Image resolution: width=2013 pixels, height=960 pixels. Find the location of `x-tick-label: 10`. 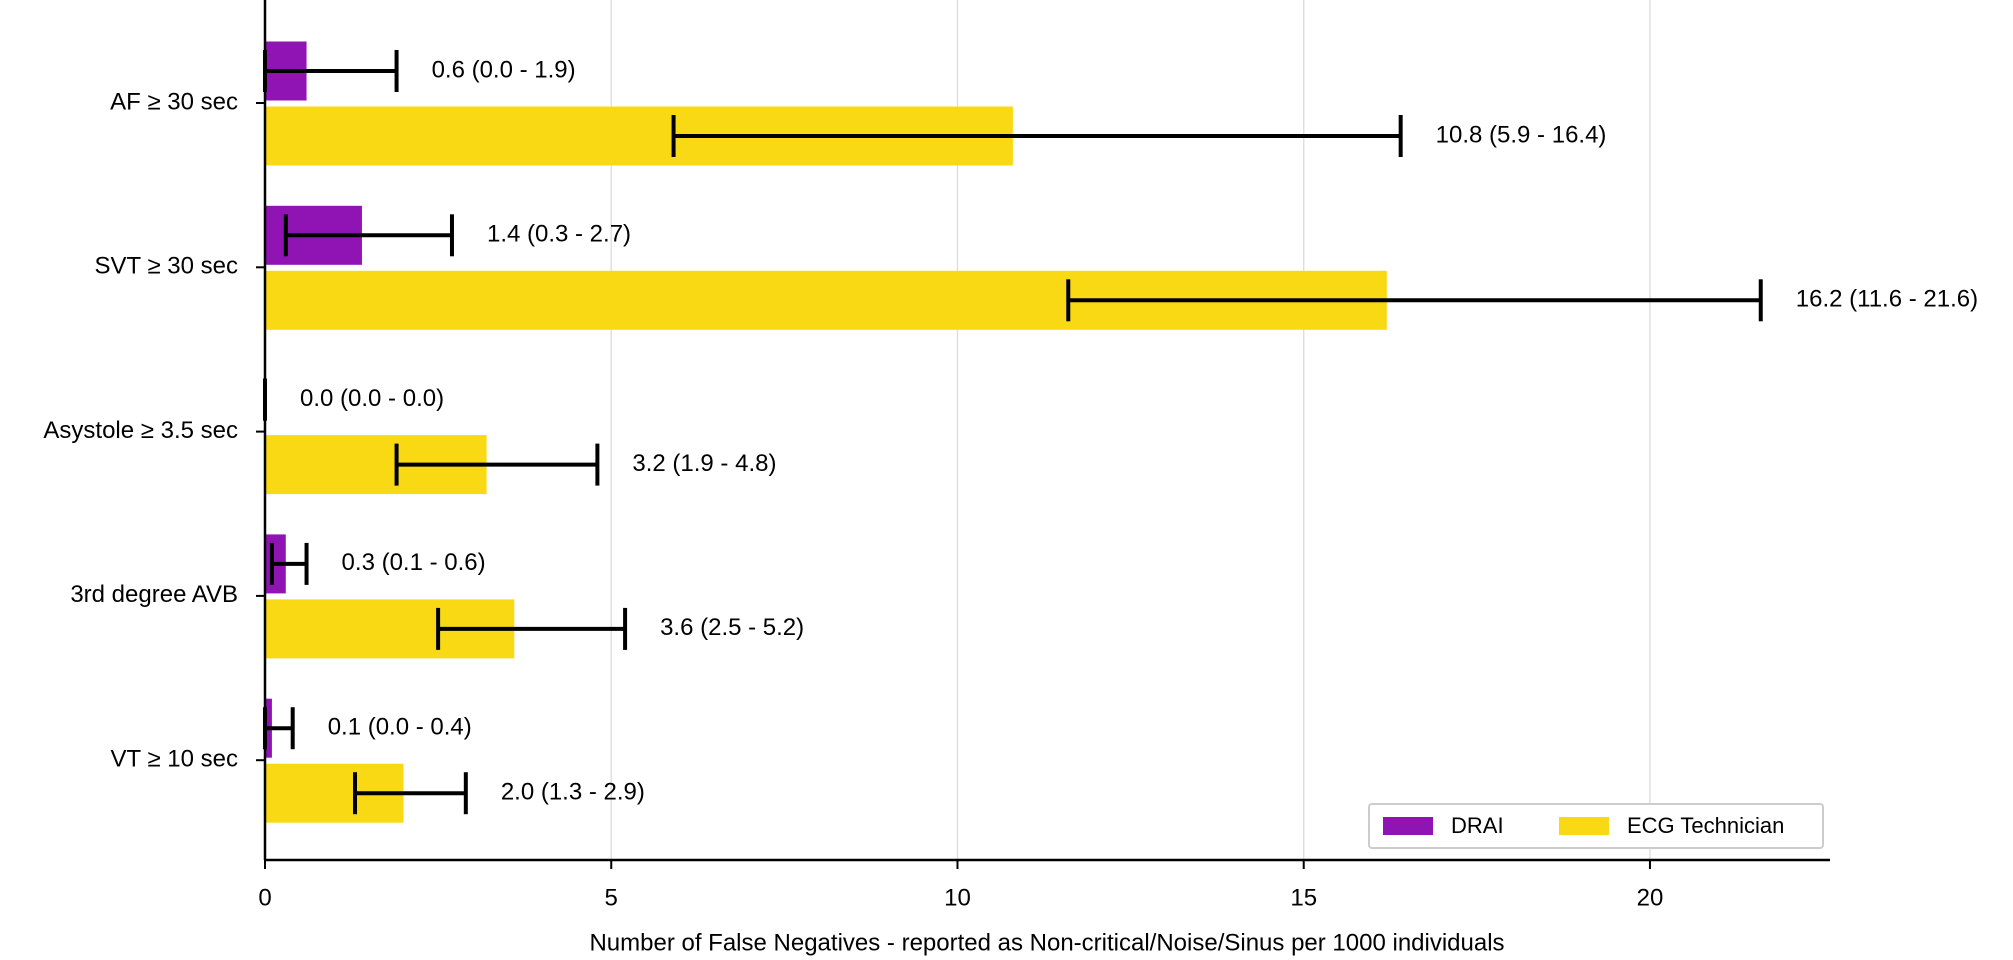

x-tick-label: 10 is located at coordinates (957, 897).